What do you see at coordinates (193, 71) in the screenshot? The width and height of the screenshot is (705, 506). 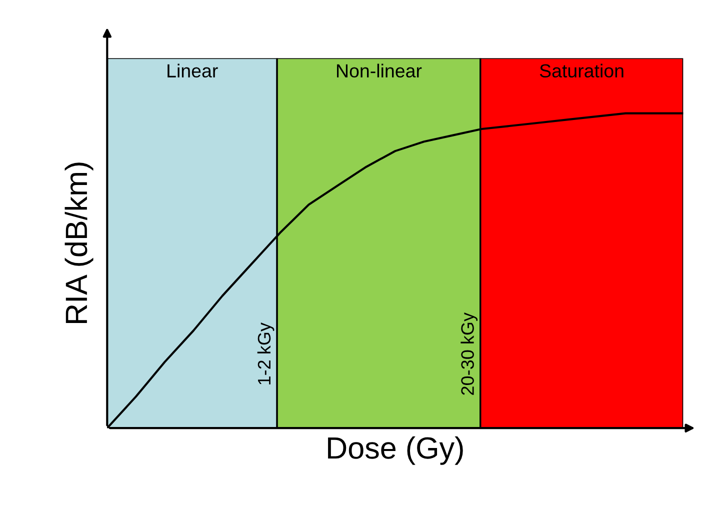 I see `text: Linear` at bounding box center [193, 71].